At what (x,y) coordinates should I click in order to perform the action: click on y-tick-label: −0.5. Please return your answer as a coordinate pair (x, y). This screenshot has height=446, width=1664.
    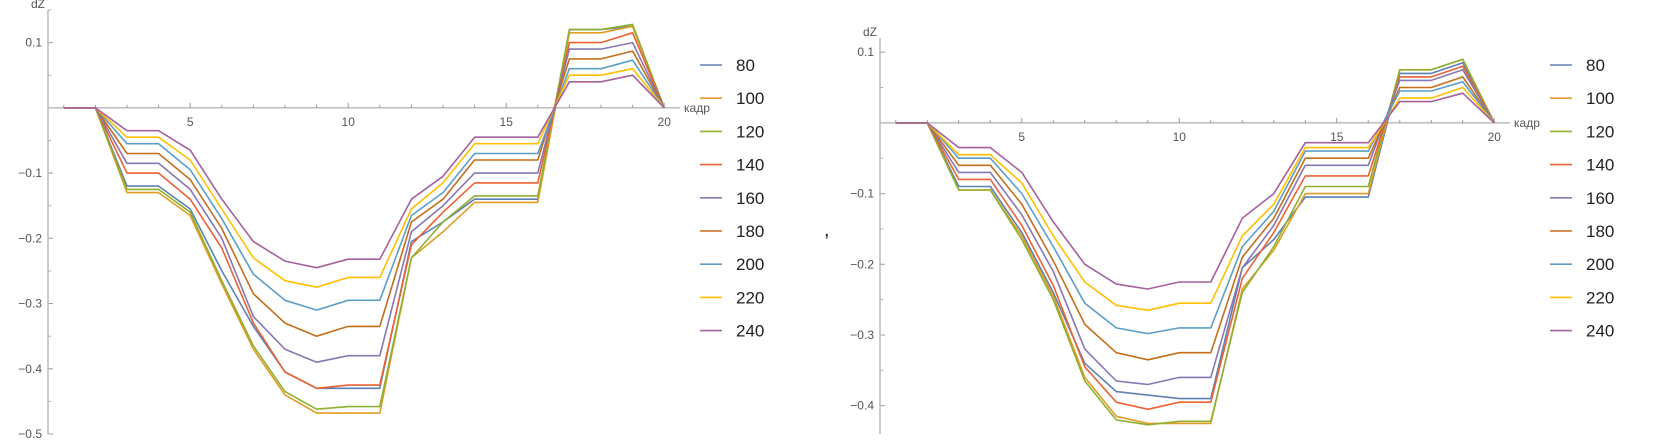
    Looking at the image, I should click on (30, 434).